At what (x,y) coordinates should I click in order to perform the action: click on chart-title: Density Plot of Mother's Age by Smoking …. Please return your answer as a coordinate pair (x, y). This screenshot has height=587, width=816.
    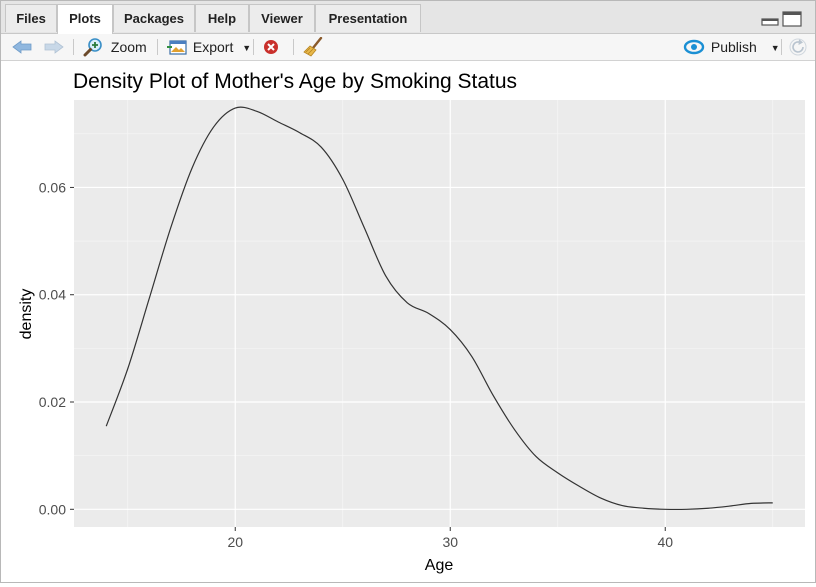
    Looking at the image, I should click on (295, 81).